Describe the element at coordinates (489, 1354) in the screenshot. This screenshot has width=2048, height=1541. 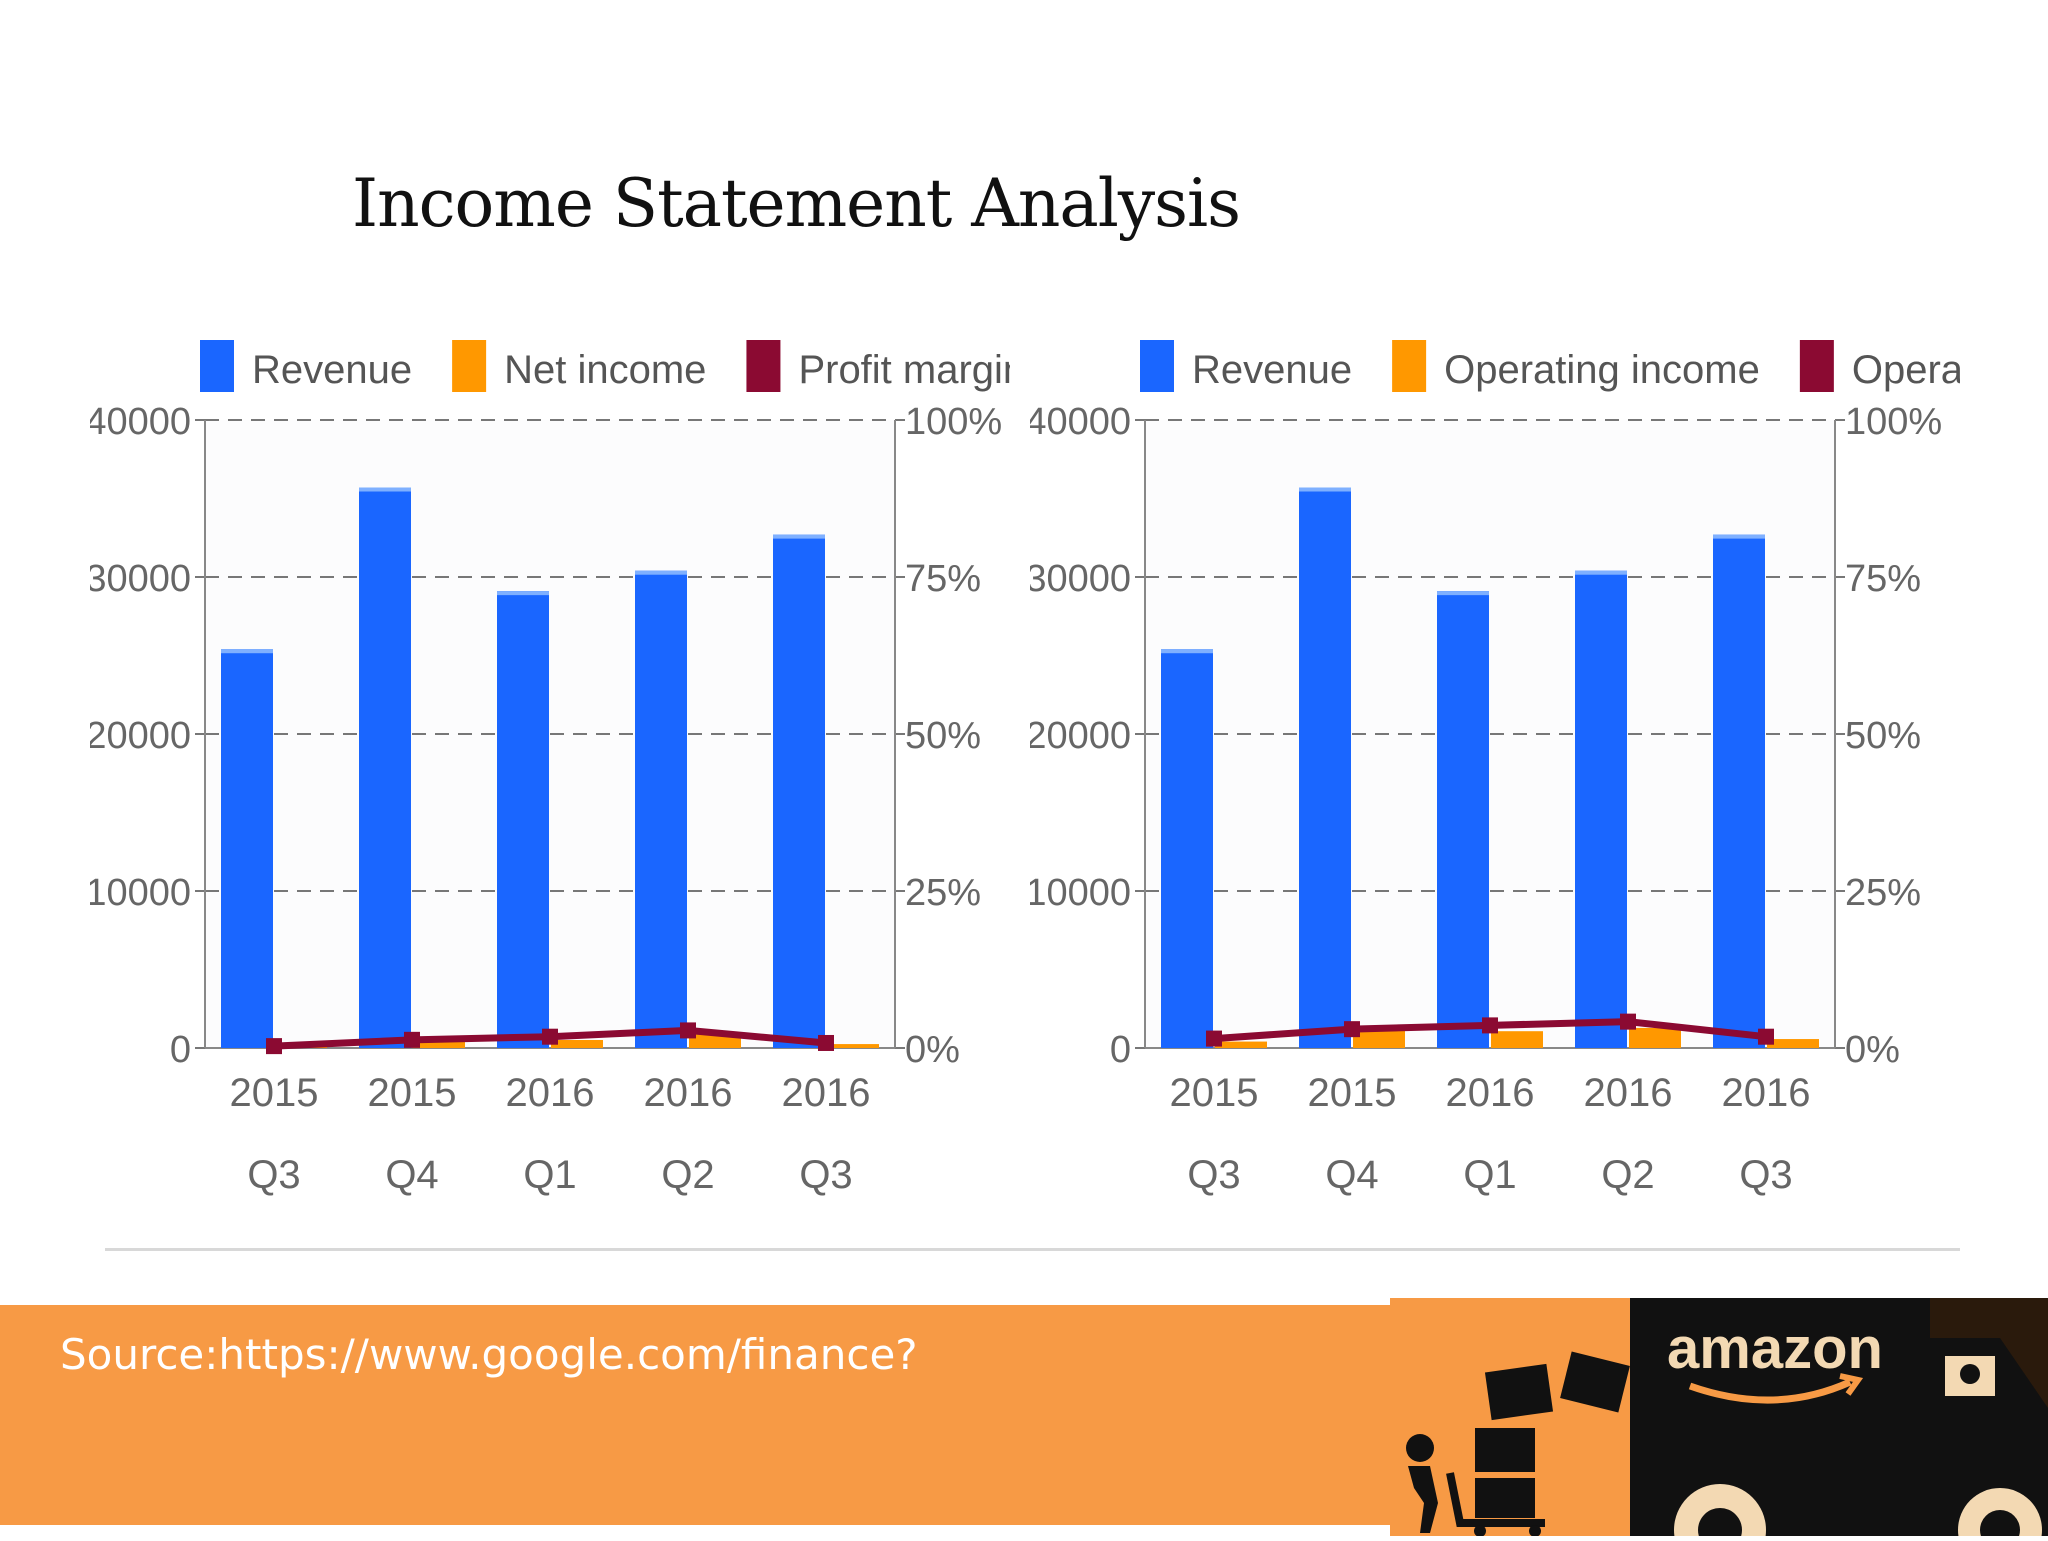
I see `source-text: Source:https://www.google.com/finance?` at that location.